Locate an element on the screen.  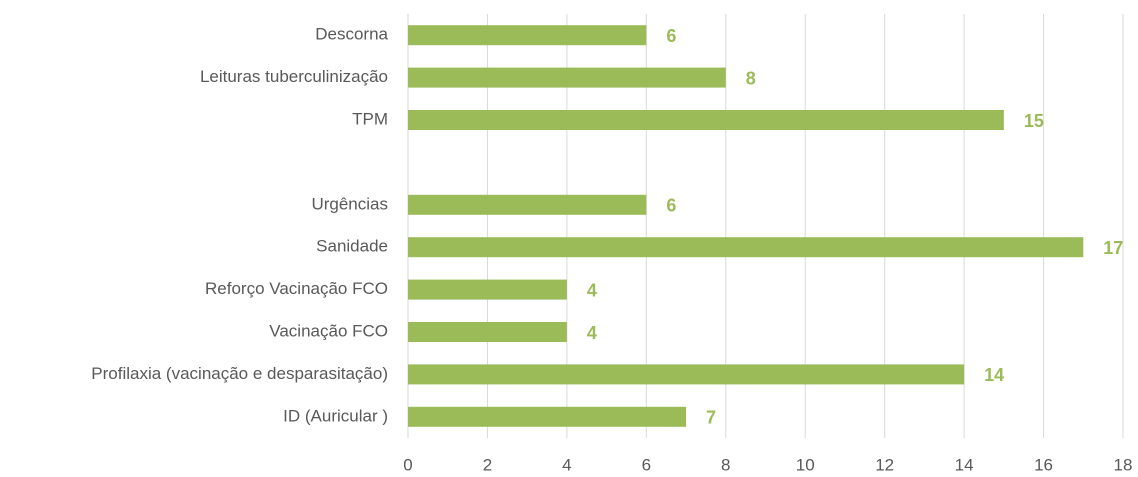
y-tick-label: Profilaxia (vacinação e desparasitação) is located at coordinates (239, 373).